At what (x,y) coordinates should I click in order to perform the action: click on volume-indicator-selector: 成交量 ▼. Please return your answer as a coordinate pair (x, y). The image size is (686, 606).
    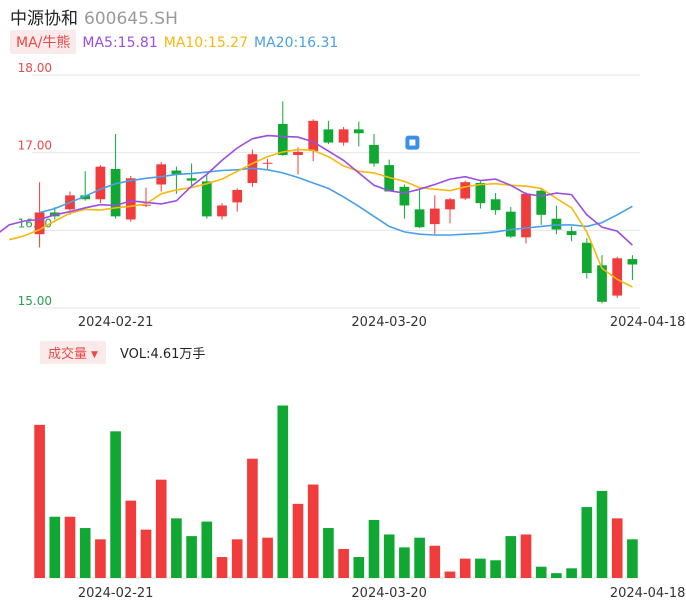
    Looking at the image, I should click on (73, 352).